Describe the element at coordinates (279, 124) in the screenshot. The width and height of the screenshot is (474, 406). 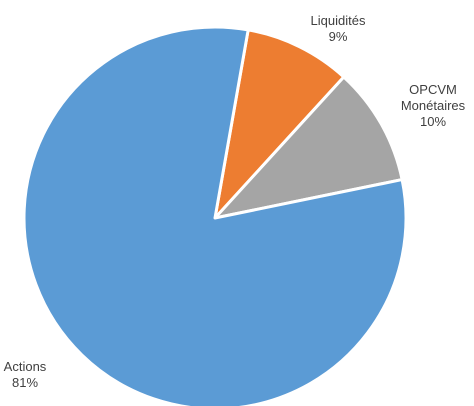
I see `pie-slice-liquidites` at that location.